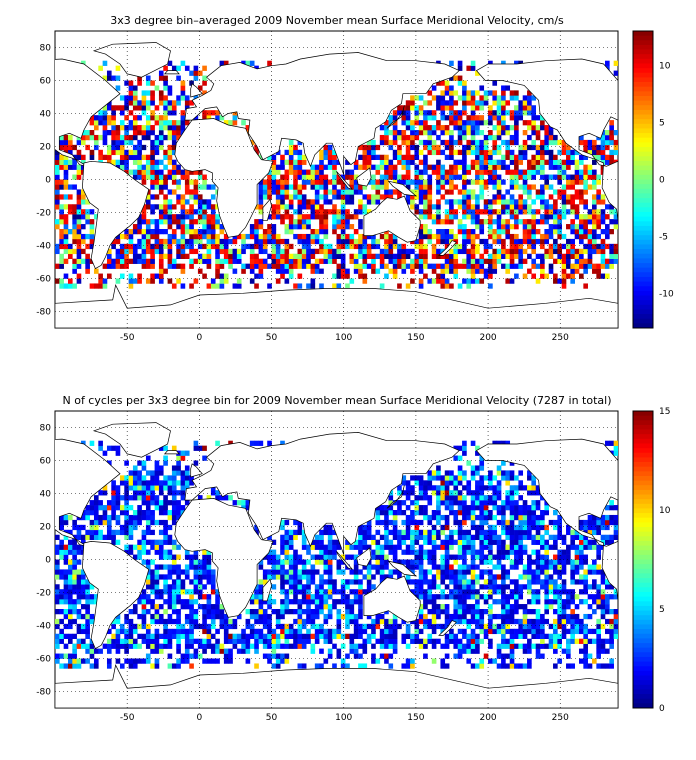 Image resolution: width=696 pixels, height=760 pixels. Describe the element at coordinates (224, 178) in the screenshot. I see `coastline` at that location.